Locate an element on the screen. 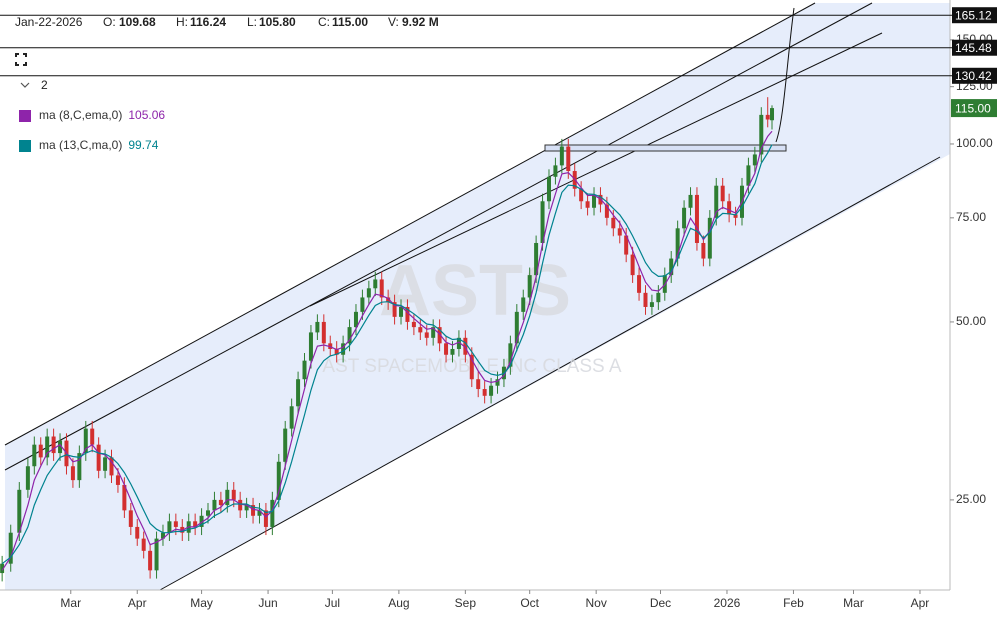  header-field-label: V: is located at coordinates (393, 22).